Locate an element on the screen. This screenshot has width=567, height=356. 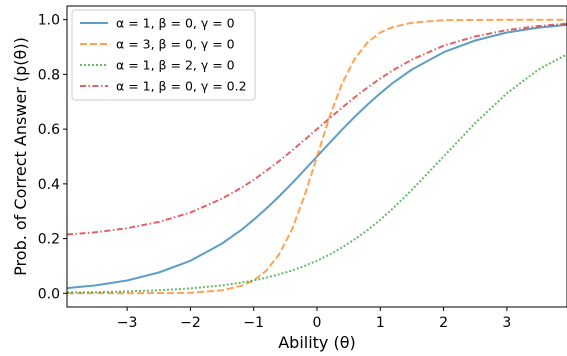
y-tick-label: 0.8 is located at coordinates (49, 75).